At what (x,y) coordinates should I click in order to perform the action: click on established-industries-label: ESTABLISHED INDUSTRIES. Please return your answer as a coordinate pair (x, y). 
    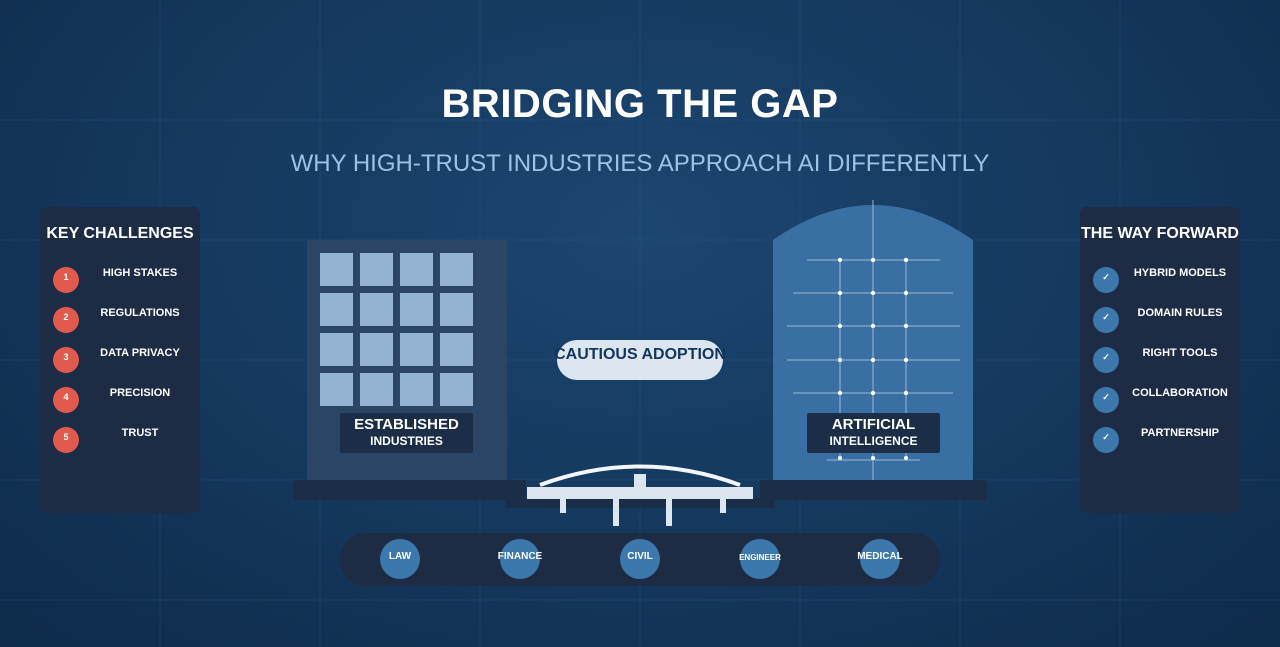
    Looking at the image, I should click on (406, 433).